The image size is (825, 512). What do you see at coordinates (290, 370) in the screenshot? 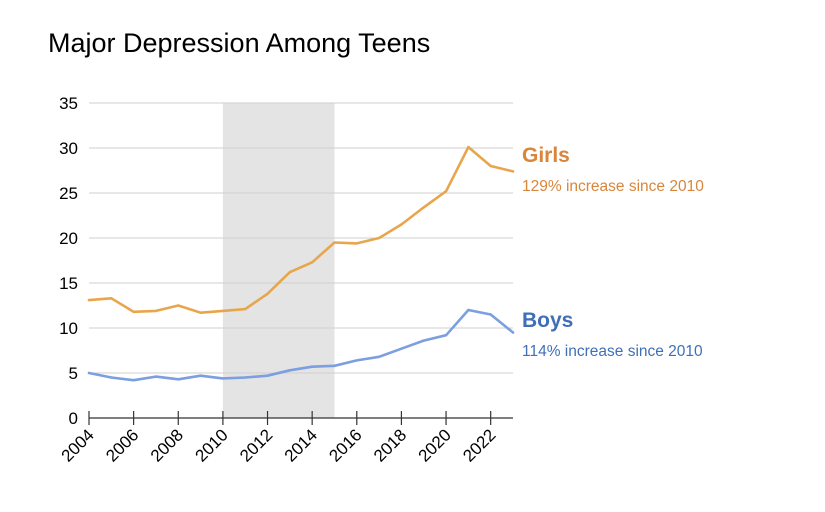
I see `data-point-boys-2013` at bounding box center [290, 370].